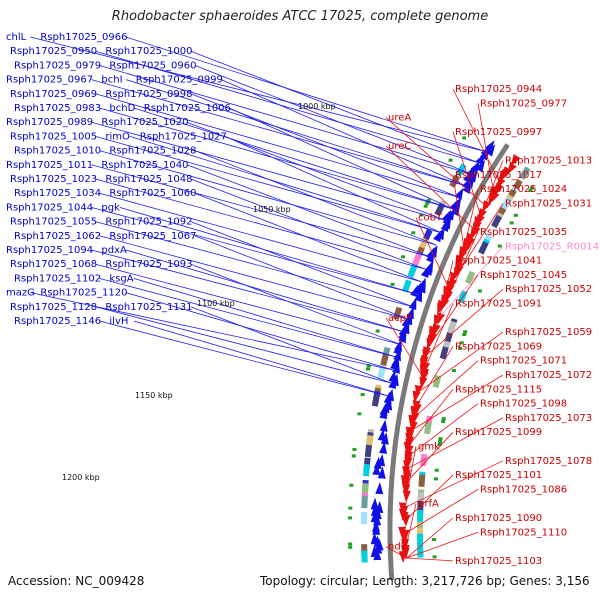  I want to click on gene-label-bchd: bchD, so click(122, 108).